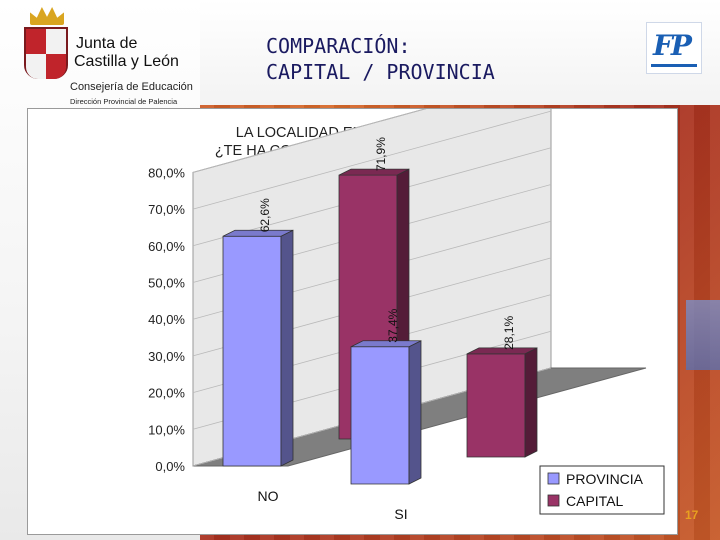 The height and width of the screenshot is (540, 720). What do you see at coordinates (381, 154) in the screenshot?
I see `data-label: 71,9%` at bounding box center [381, 154].